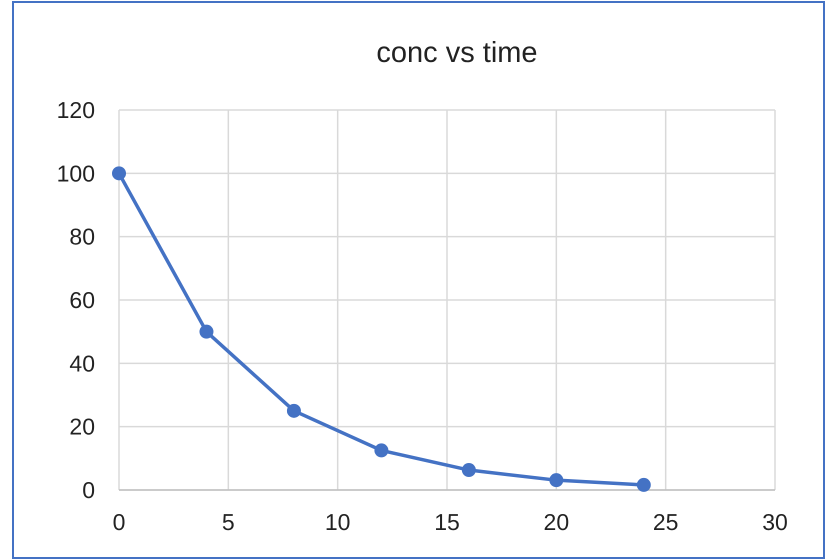  Describe the element at coordinates (82, 363) in the screenshot. I see `y-tick-label: 40` at that location.